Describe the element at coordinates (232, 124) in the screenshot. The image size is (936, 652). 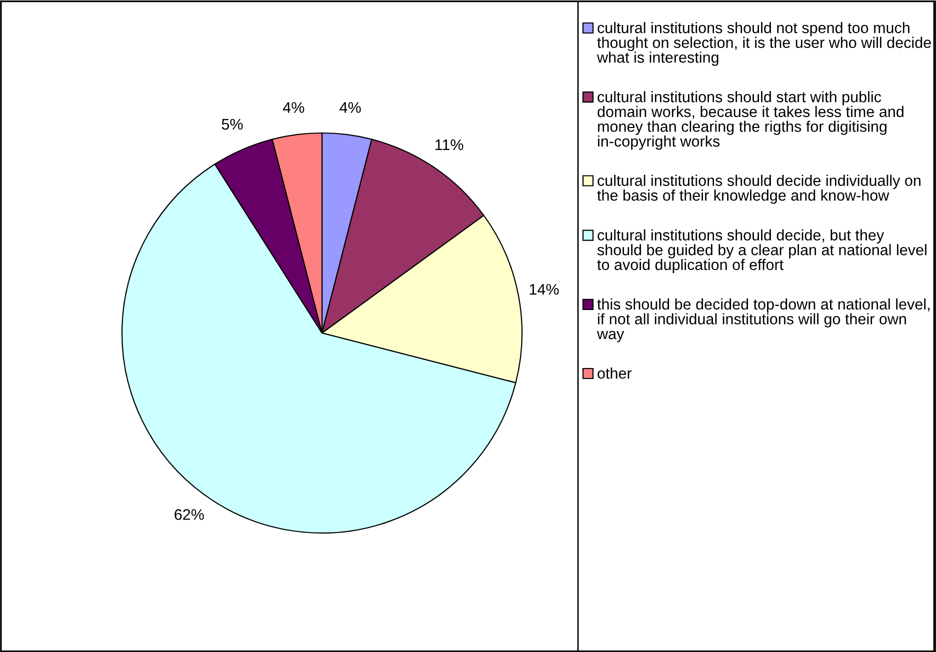
I see `data-label: 5%` at that location.